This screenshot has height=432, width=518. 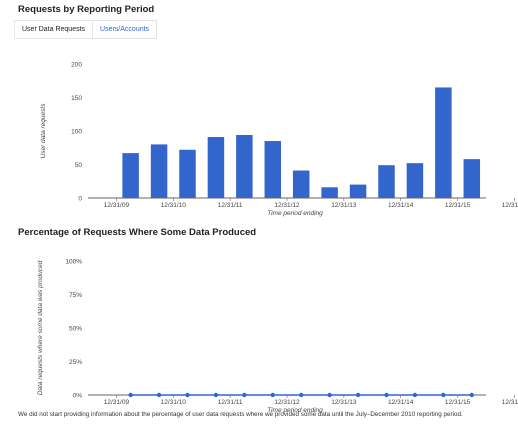 I want to click on c1-y-tick-1: 50, so click(x=79, y=165).